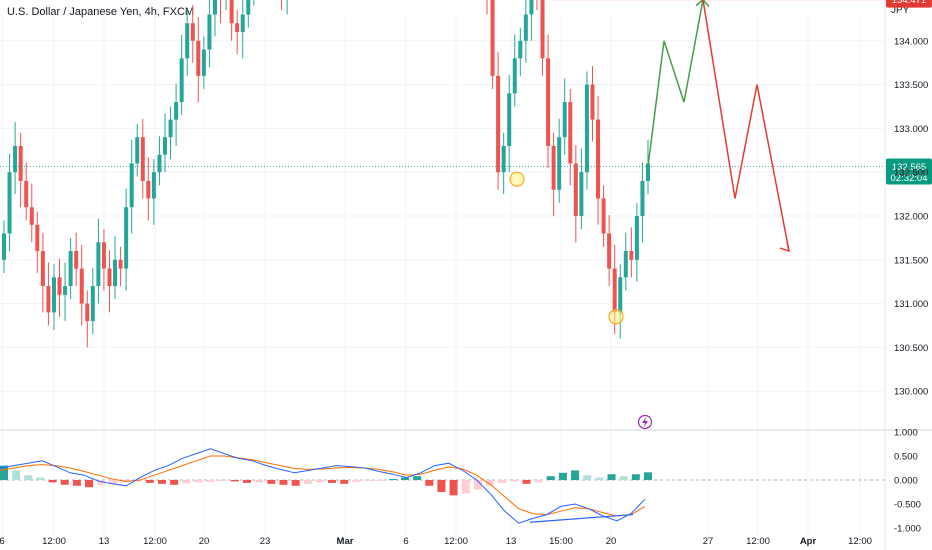 The width and height of the screenshot is (932, 550). What do you see at coordinates (907, 505) in the screenshot?
I see `macd-y-tick-label: -0.500` at bounding box center [907, 505].